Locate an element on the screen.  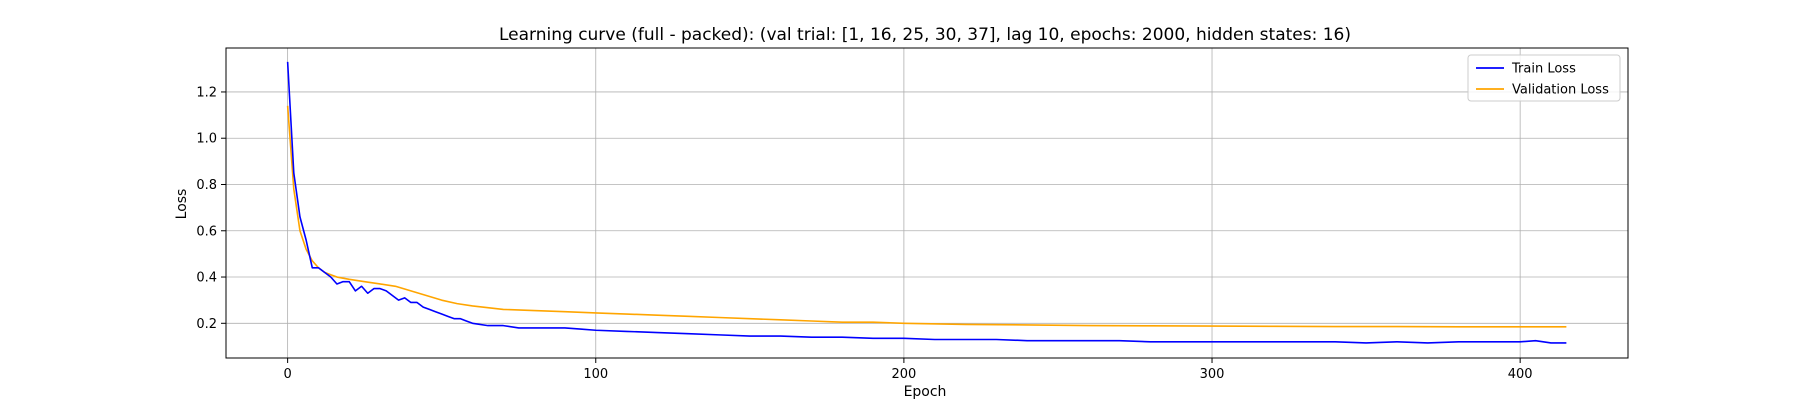
y-tick-label: 0.2 is located at coordinates (206, 324).